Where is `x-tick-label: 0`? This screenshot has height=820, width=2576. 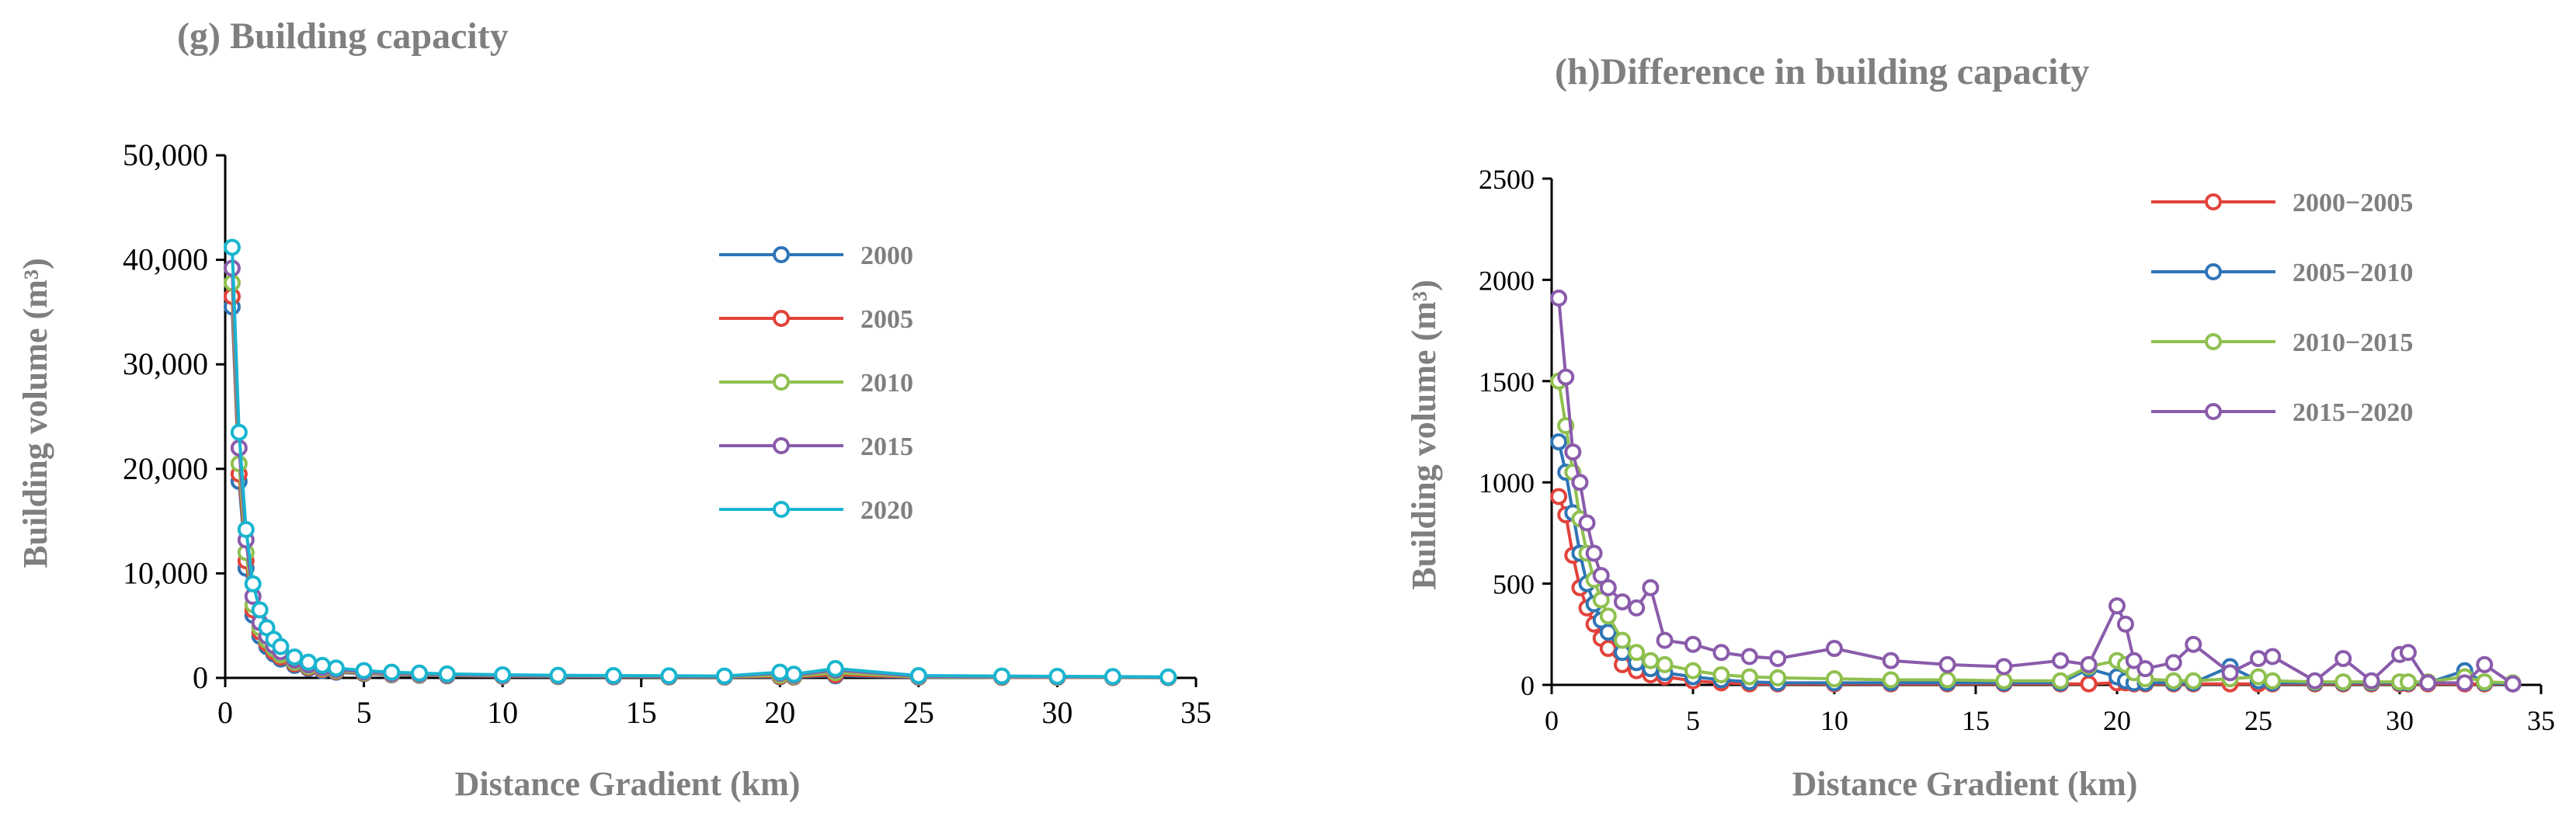
x-tick-label: 0 is located at coordinates (225, 712).